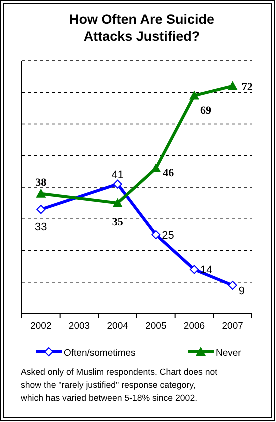  What do you see at coordinates (169, 174) in the screenshot?
I see `data-label: 46` at bounding box center [169, 174].